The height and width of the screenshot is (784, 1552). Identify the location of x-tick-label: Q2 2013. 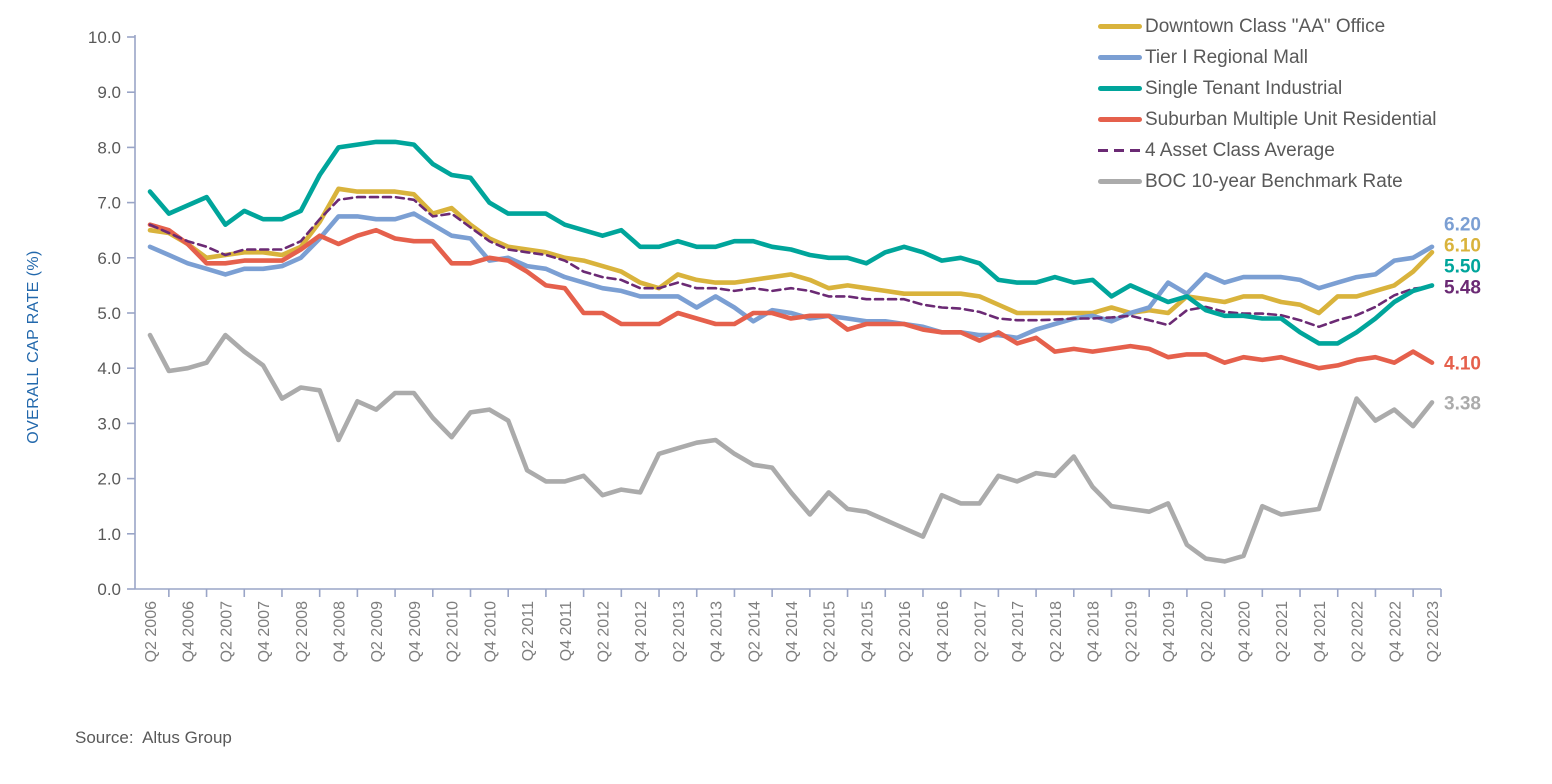
(679, 631).